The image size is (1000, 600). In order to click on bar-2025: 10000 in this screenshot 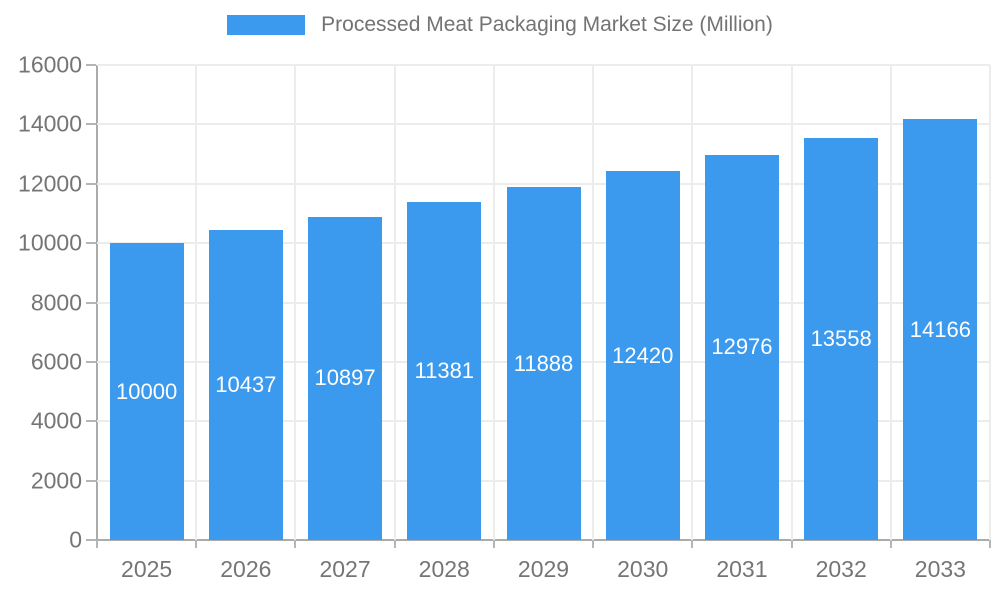, I will do `click(146, 391)`.